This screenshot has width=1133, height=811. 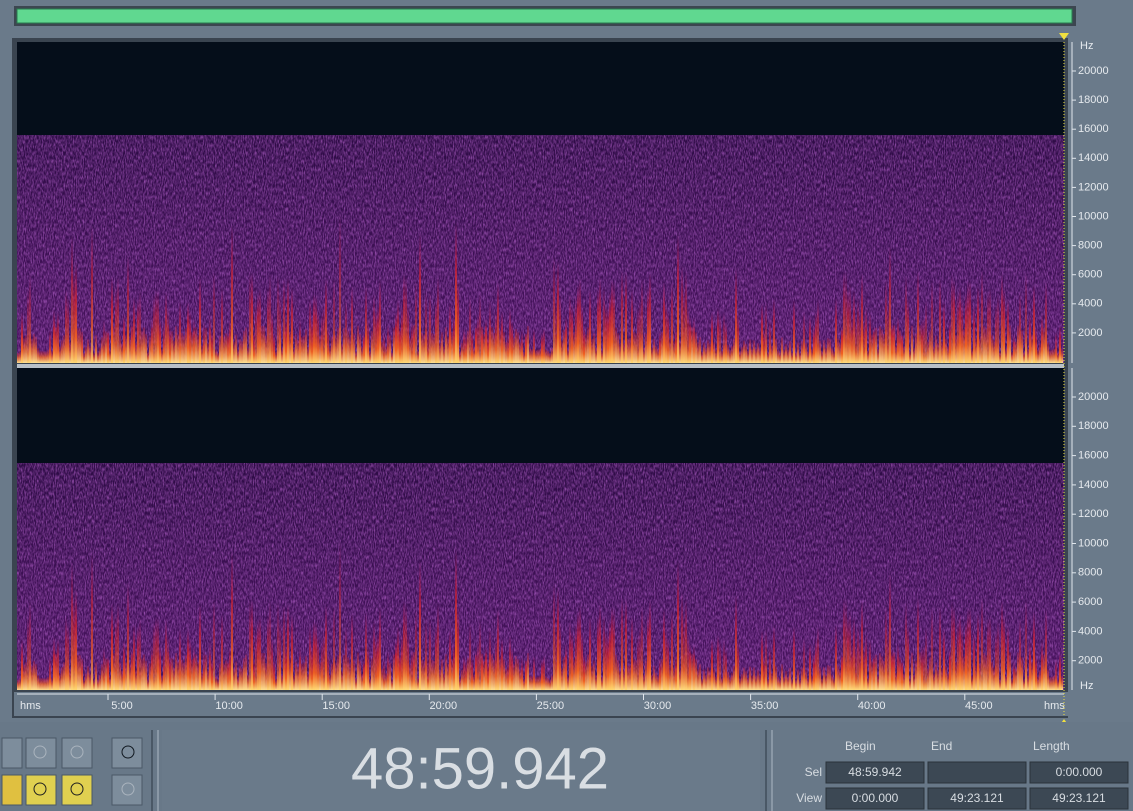 What do you see at coordinates (1064, 36) in the screenshot?
I see `playhead-top-marker` at bounding box center [1064, 36].